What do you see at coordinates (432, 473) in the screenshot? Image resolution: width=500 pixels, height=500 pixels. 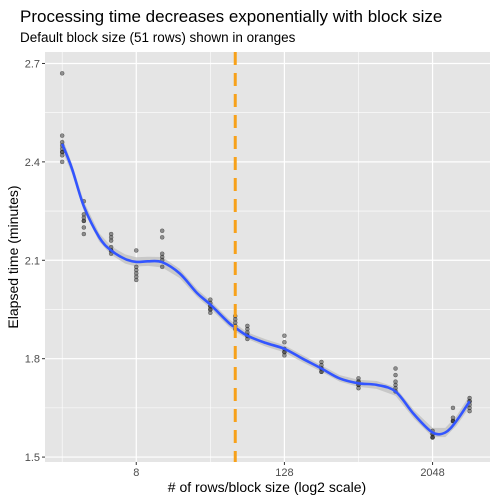 I see `x-tick-label: 2048` at bounding box center [432, 473].